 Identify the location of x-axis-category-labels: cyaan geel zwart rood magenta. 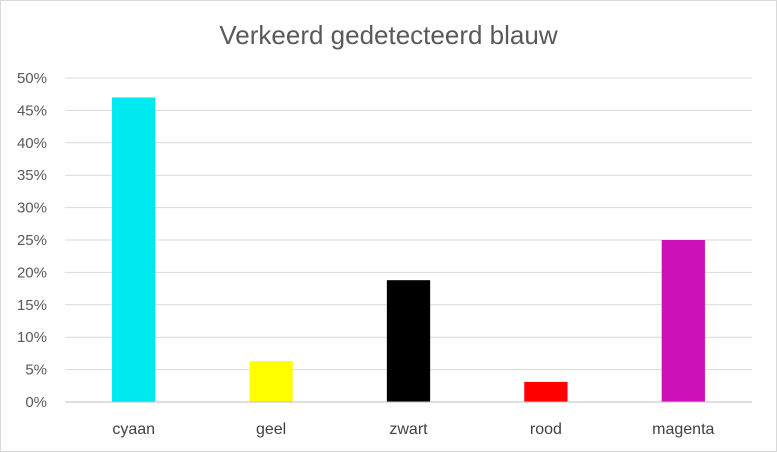
(413, 429).